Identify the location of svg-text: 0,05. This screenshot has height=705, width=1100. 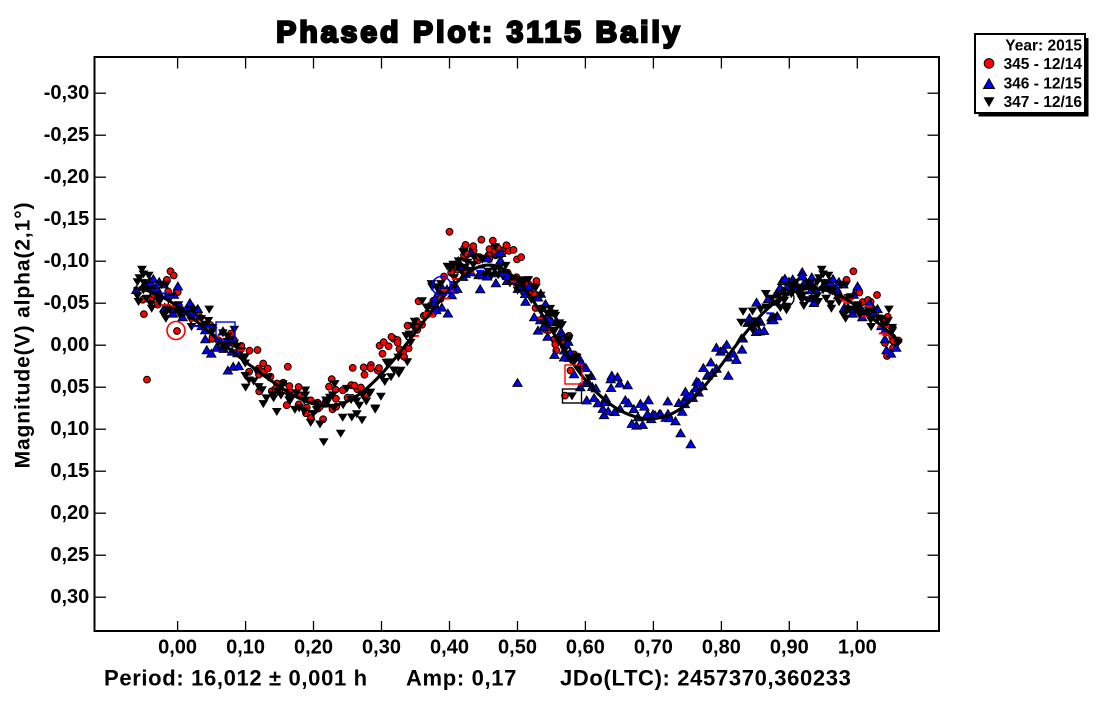
(69, 387).